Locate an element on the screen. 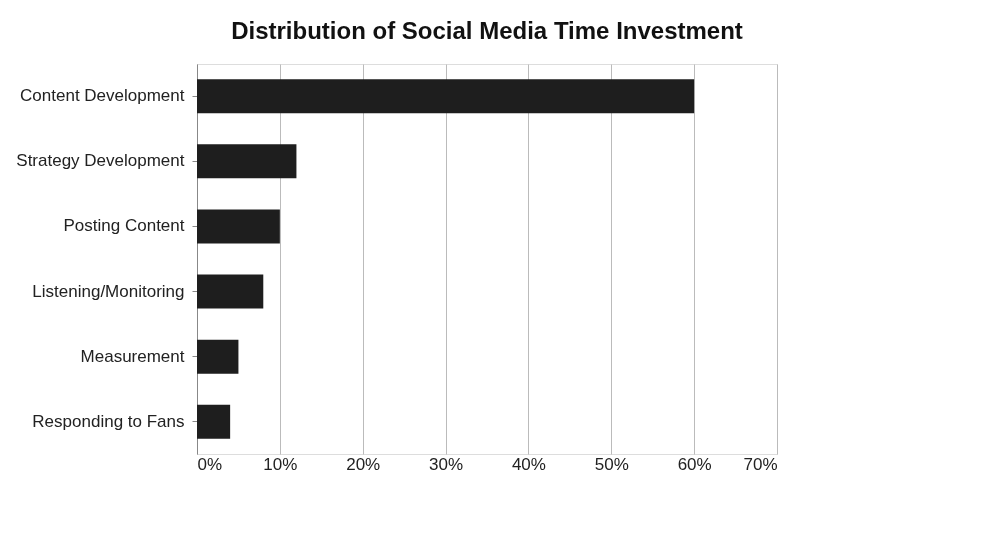  x-tick-label: 20% is located at coordinates (363, 464).